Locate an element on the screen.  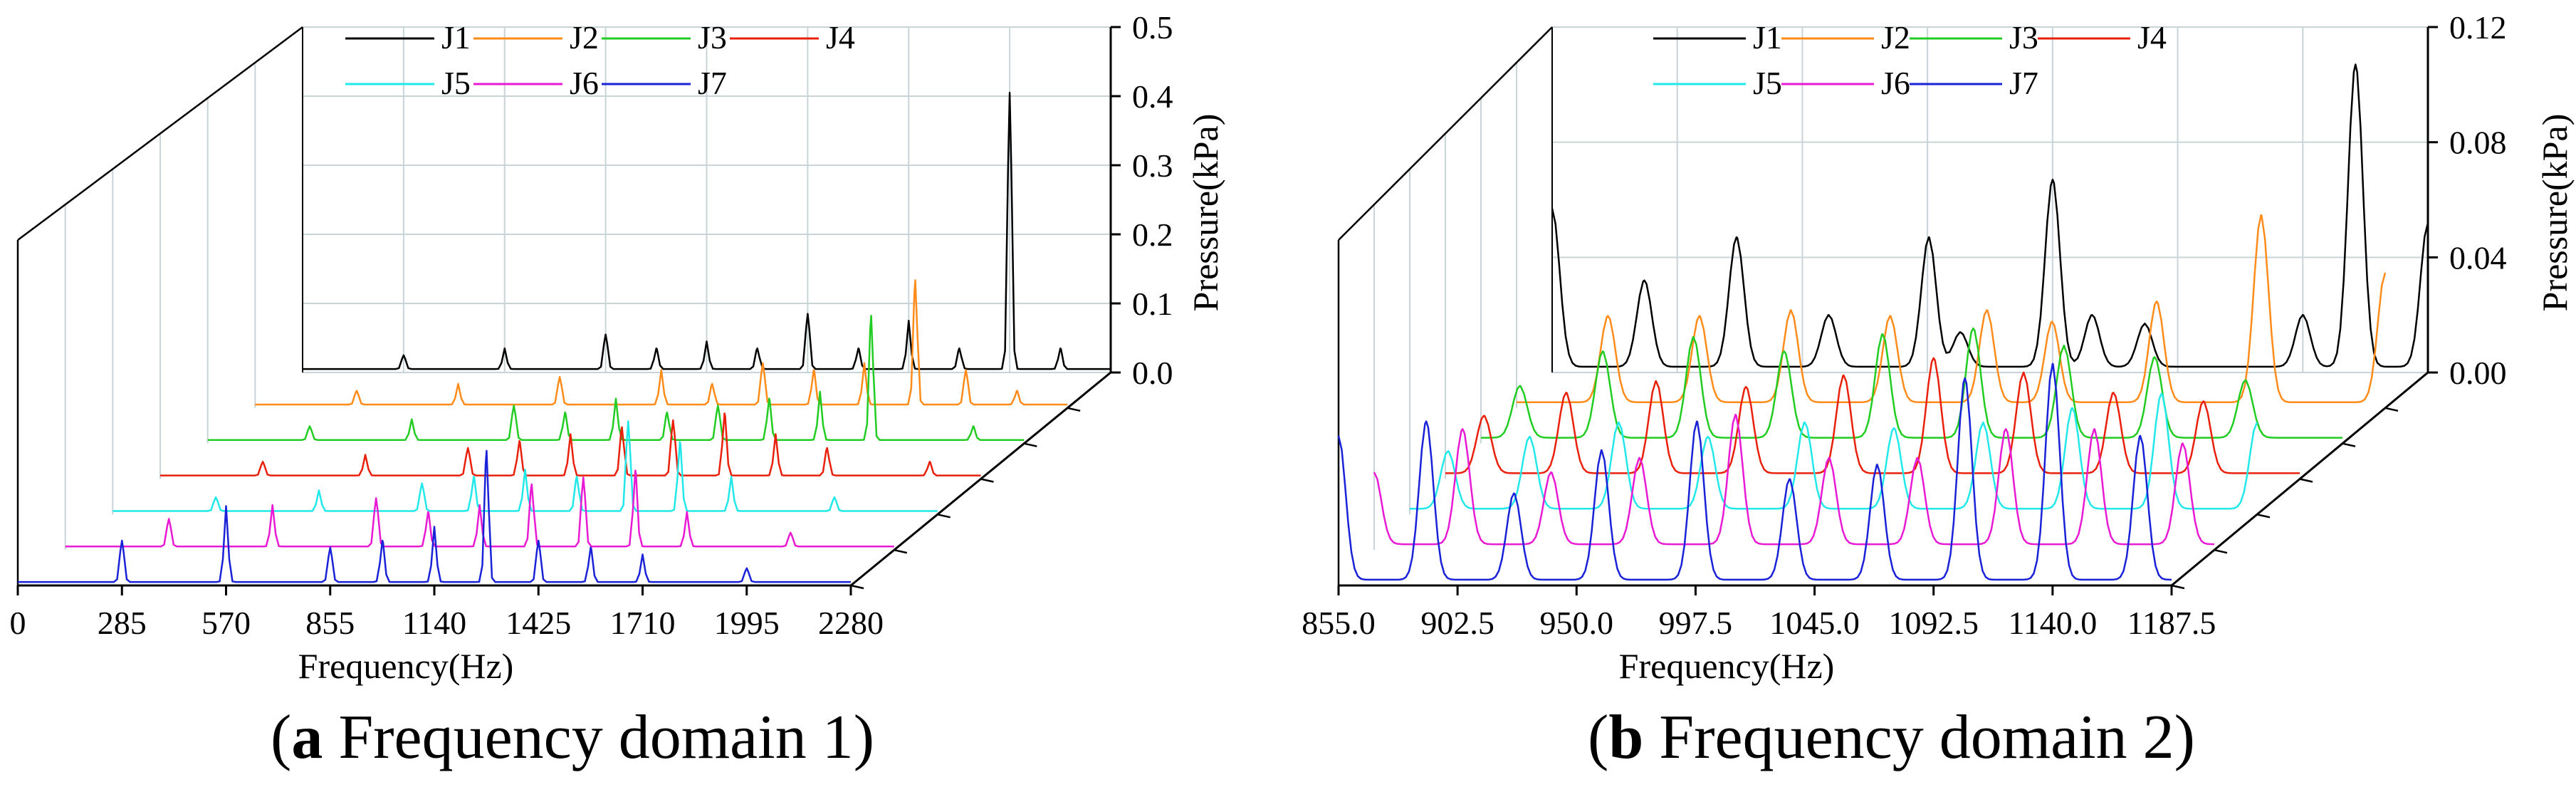
caption-a-letter: a is located at coordinates (307, 737).